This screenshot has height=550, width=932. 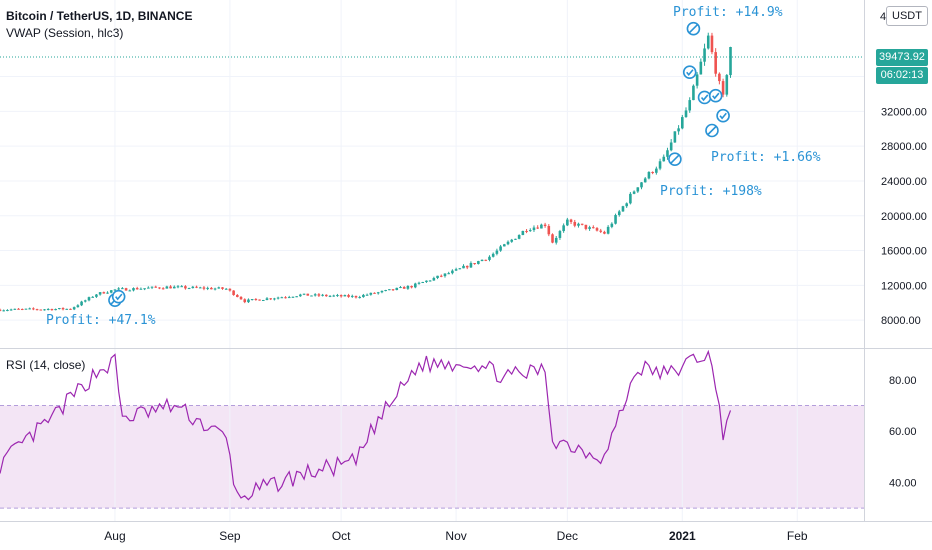 What do you see at coordinates (711, 191) in the screenshot?
I see `profit-label-2: Profit: +198%` at bounding box center [711, 191].